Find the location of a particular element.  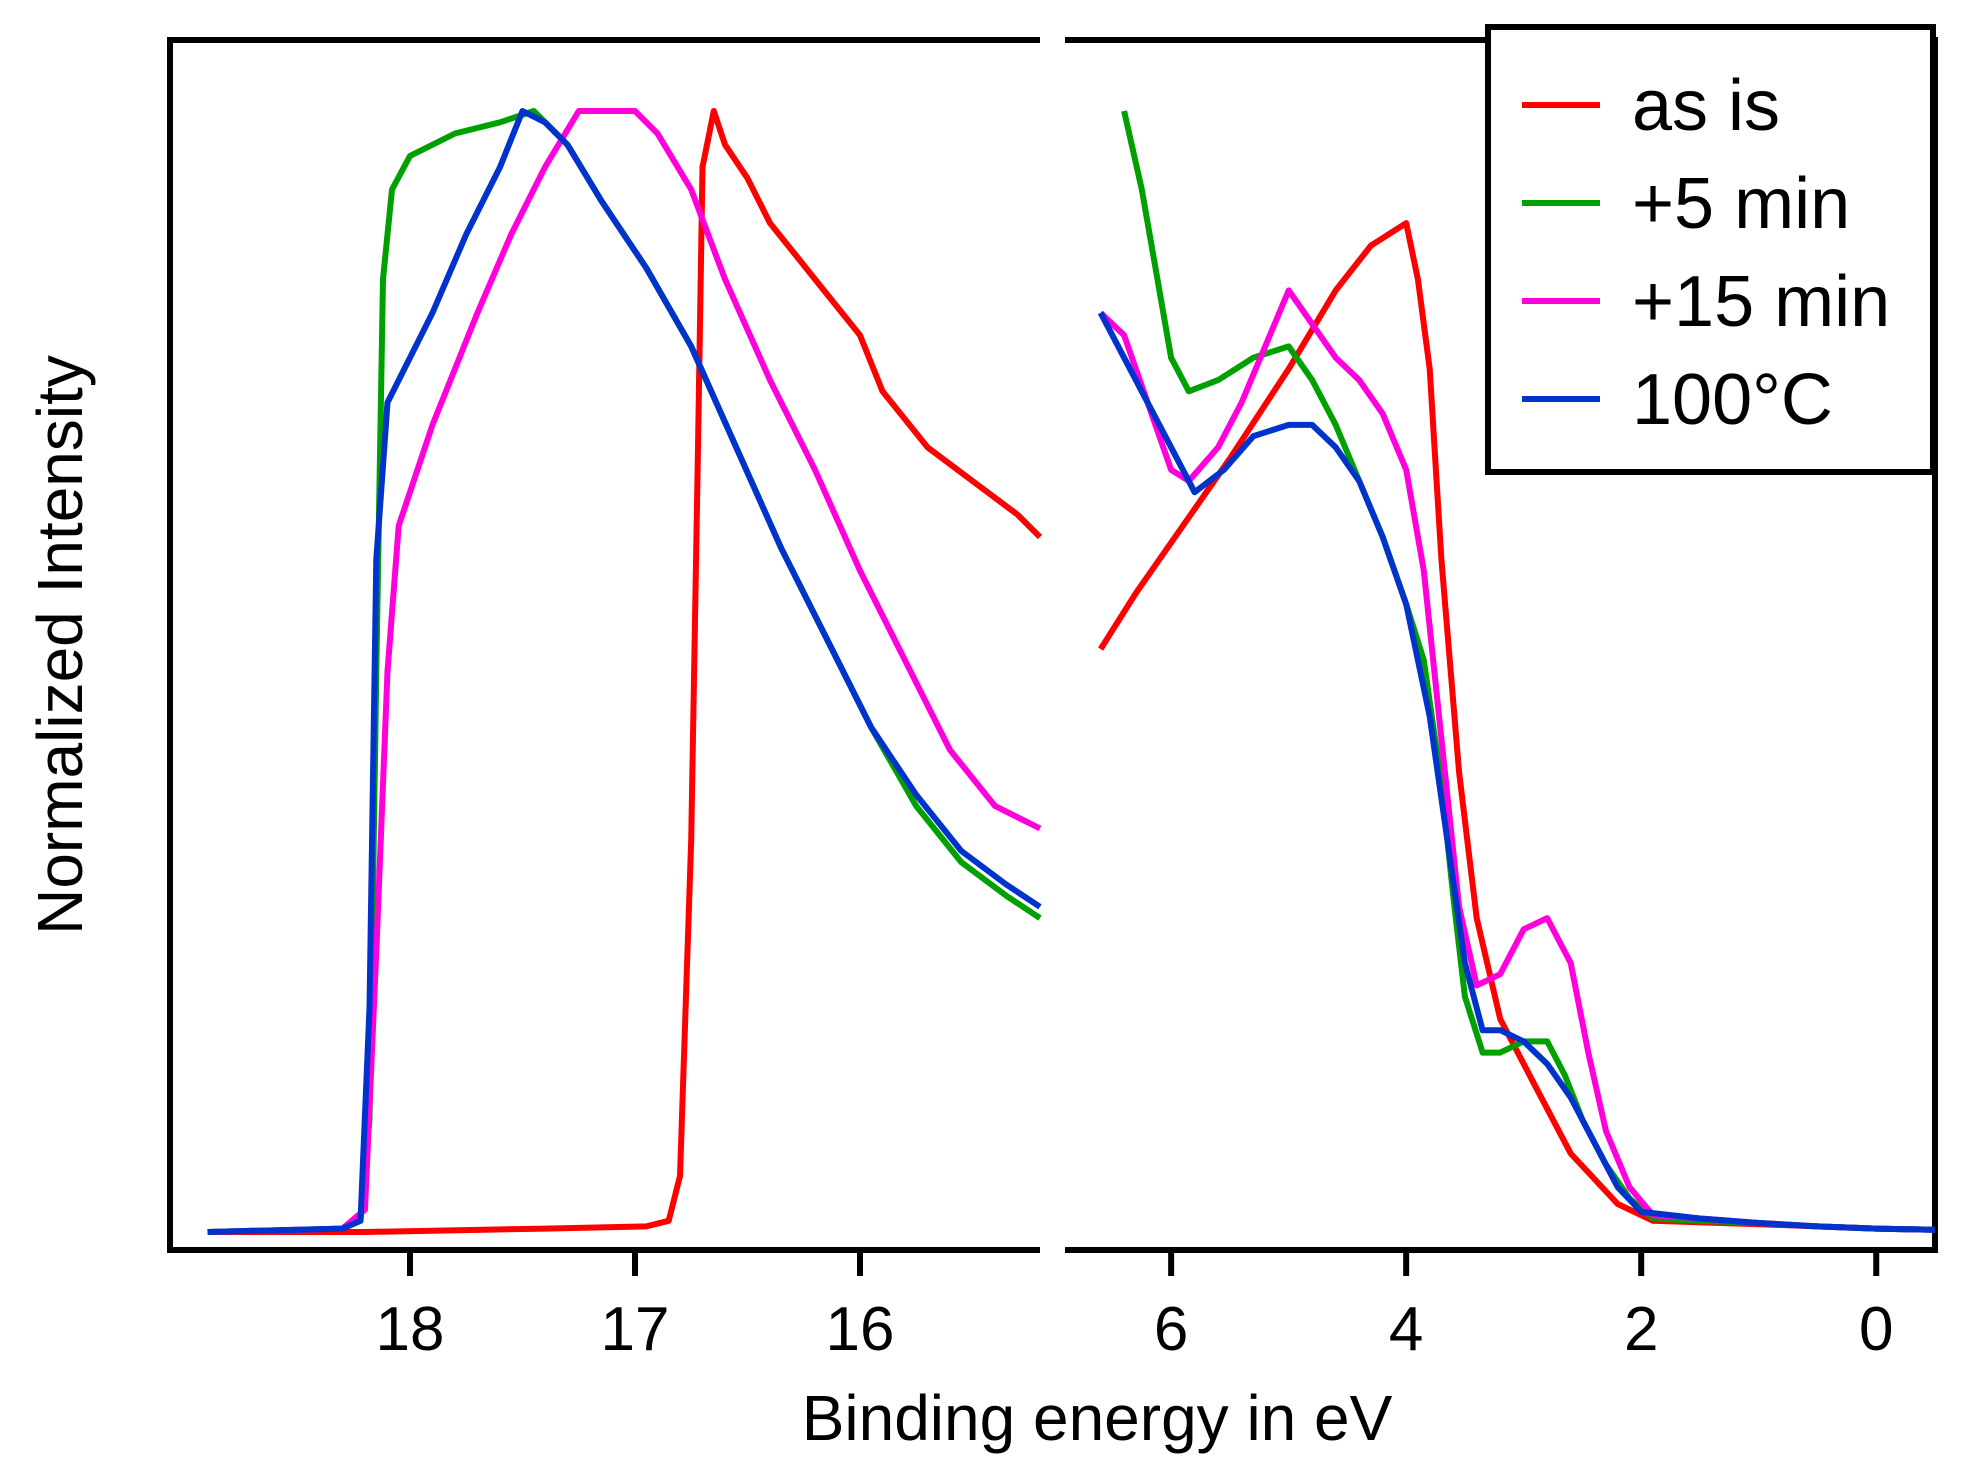

x-axis-title: Binding energy in eV is located at coordinates (1097, 1418).